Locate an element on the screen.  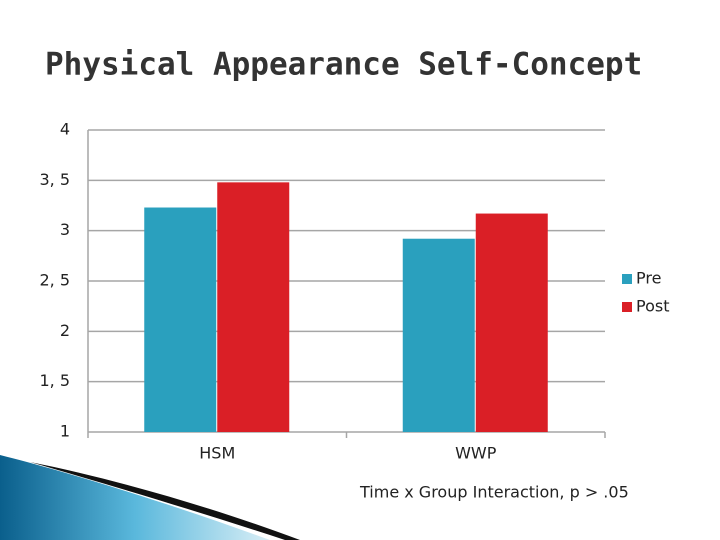
y-tick-label: 3, 5 is located at coordinates (54, 179).